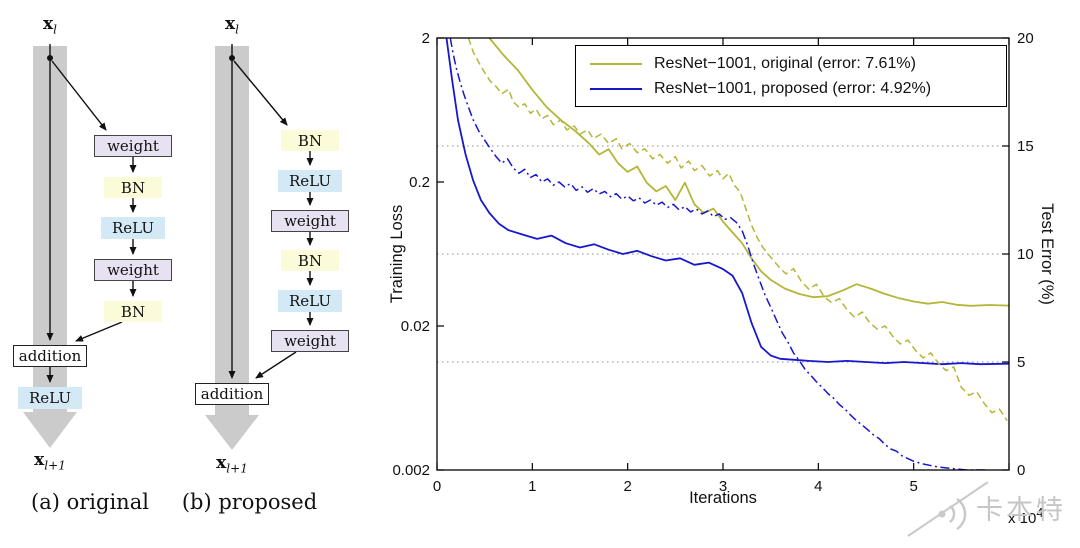  I want to click on x-axis-scale-note: x 104, so click(1025, 516).